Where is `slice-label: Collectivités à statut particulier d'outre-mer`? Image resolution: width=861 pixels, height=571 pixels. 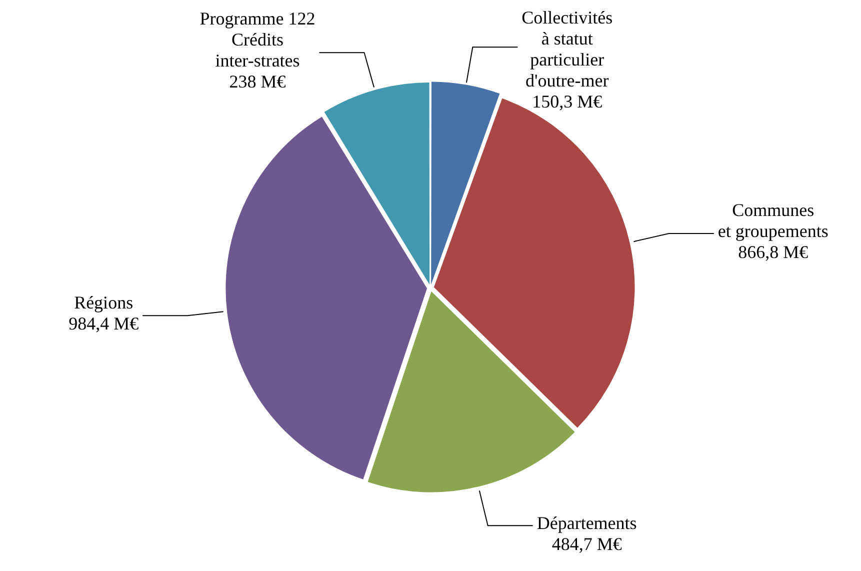 slice-label: Collectivités à statut particulier d'outre-mer is located at coordinates (567, 49).